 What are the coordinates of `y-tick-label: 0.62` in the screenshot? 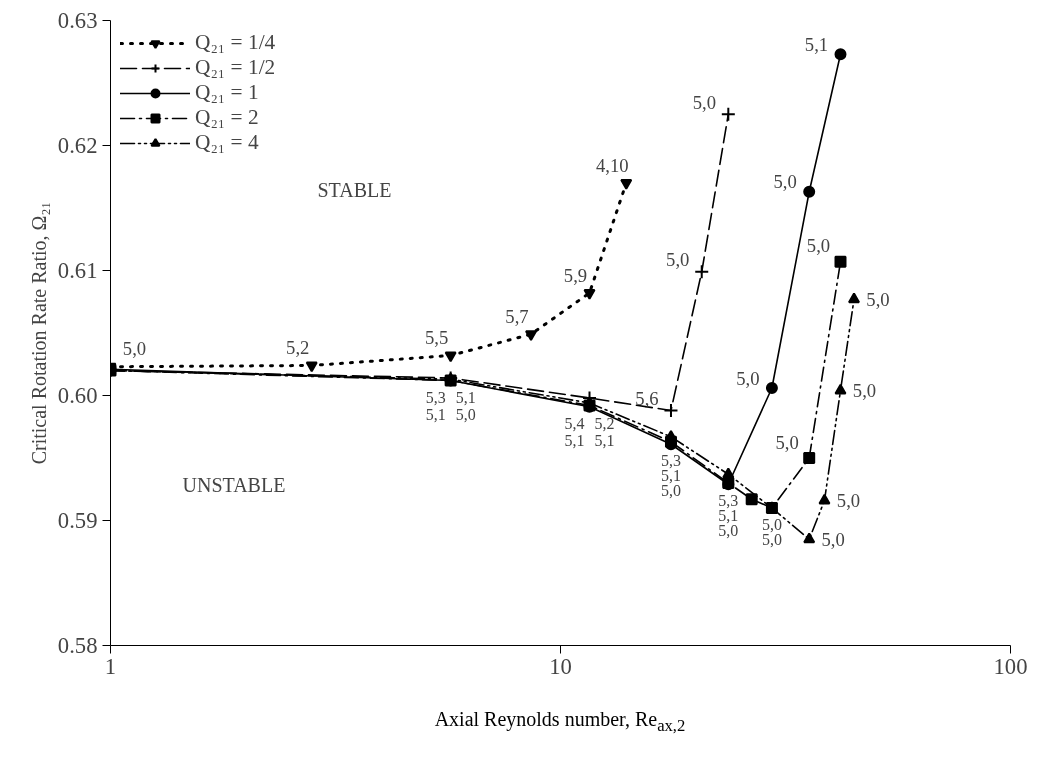 It's located at (77, 145).